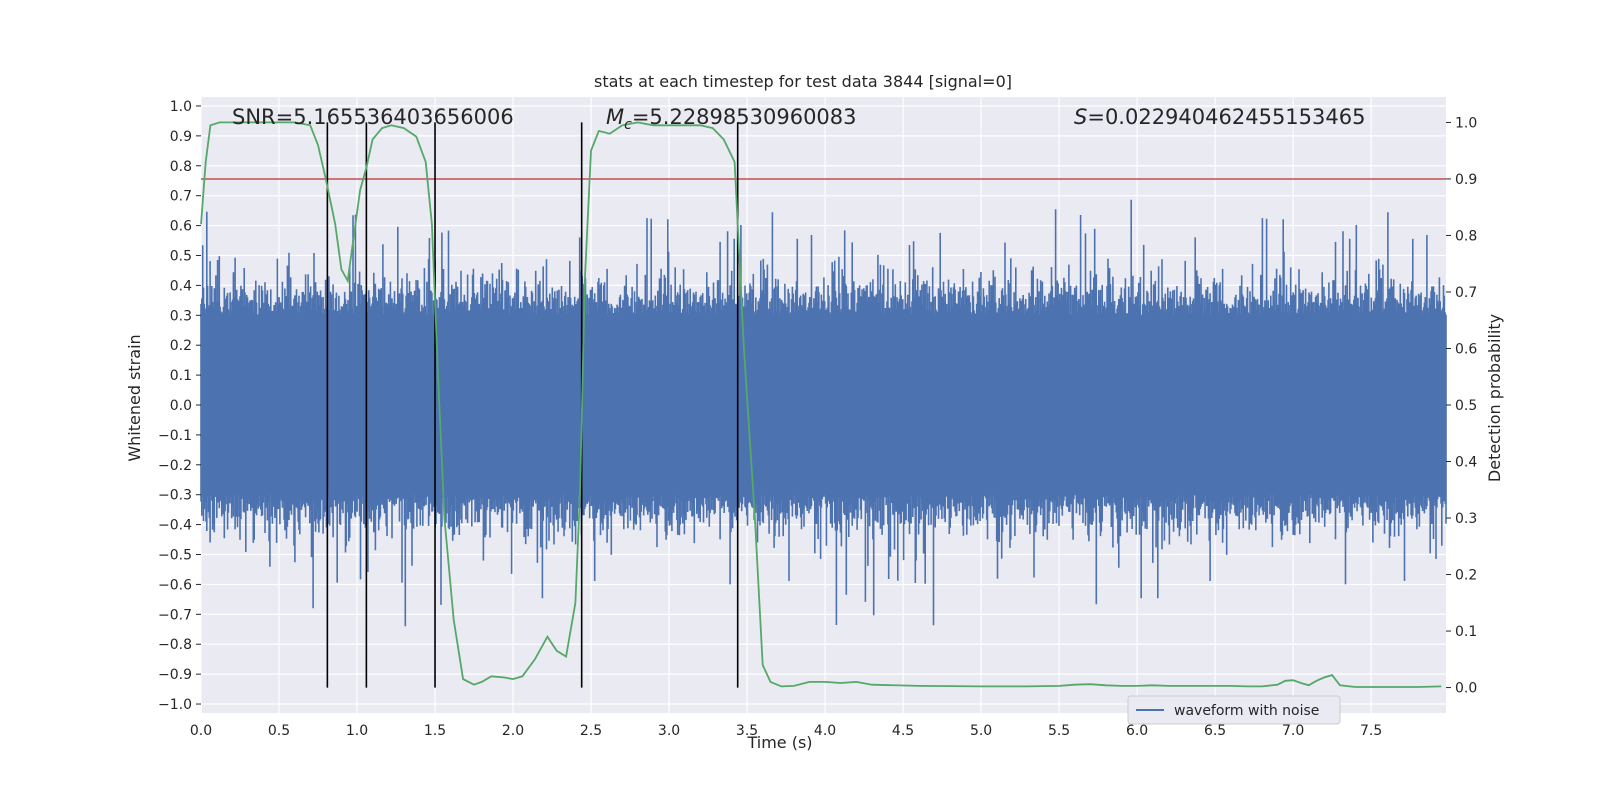  What do you see at coordinates (1466, 236) in the screenshot?
I see `y2-tick-label: 0.8` at bounding box center [1466, 236].